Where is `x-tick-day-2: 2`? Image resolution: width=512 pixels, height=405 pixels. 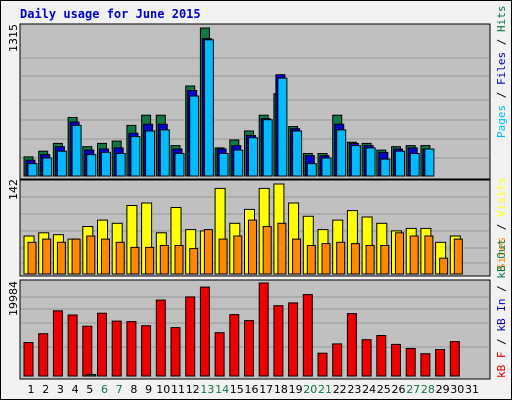
x-tick-day-2: 2 is located at coordinates (45, 389).